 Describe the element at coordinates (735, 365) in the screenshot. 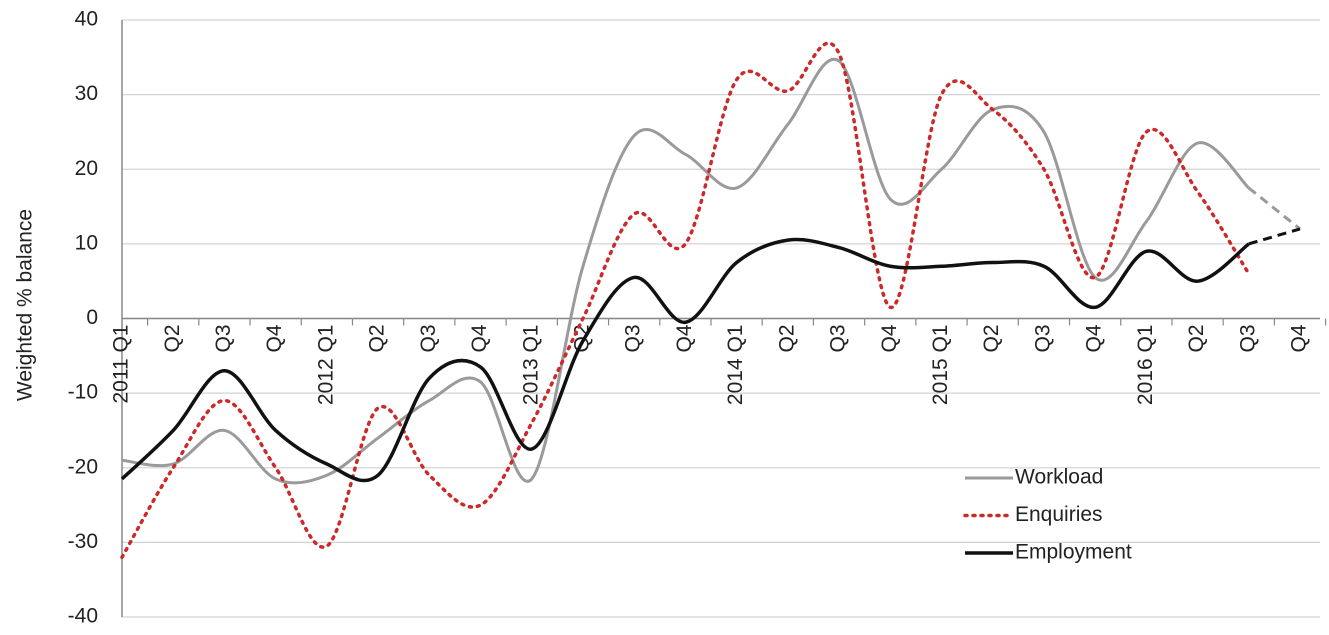

I see `x-tick-label: 2014 Q1` at that location.